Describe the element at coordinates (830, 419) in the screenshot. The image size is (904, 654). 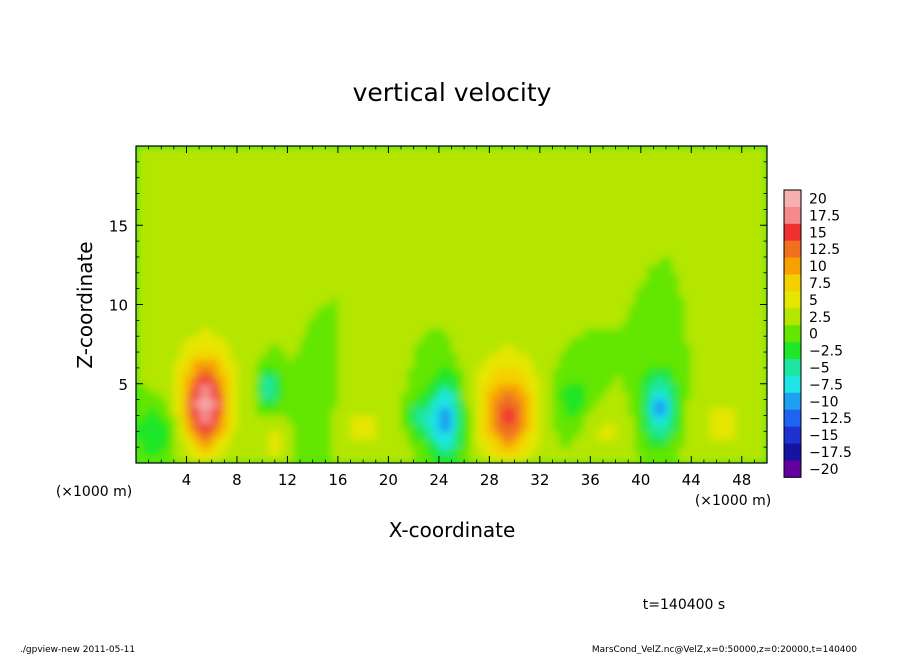
I see `colorbar-label: −12.5` at that location.